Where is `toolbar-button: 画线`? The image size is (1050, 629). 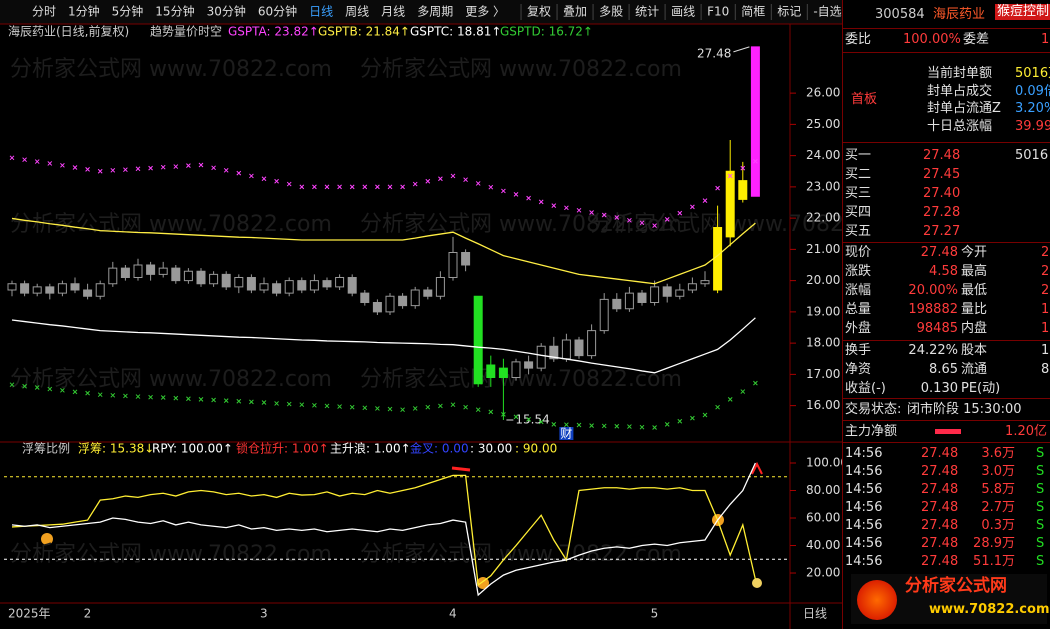 toolbar-button: 画线 is located at coordinates (683, 12).